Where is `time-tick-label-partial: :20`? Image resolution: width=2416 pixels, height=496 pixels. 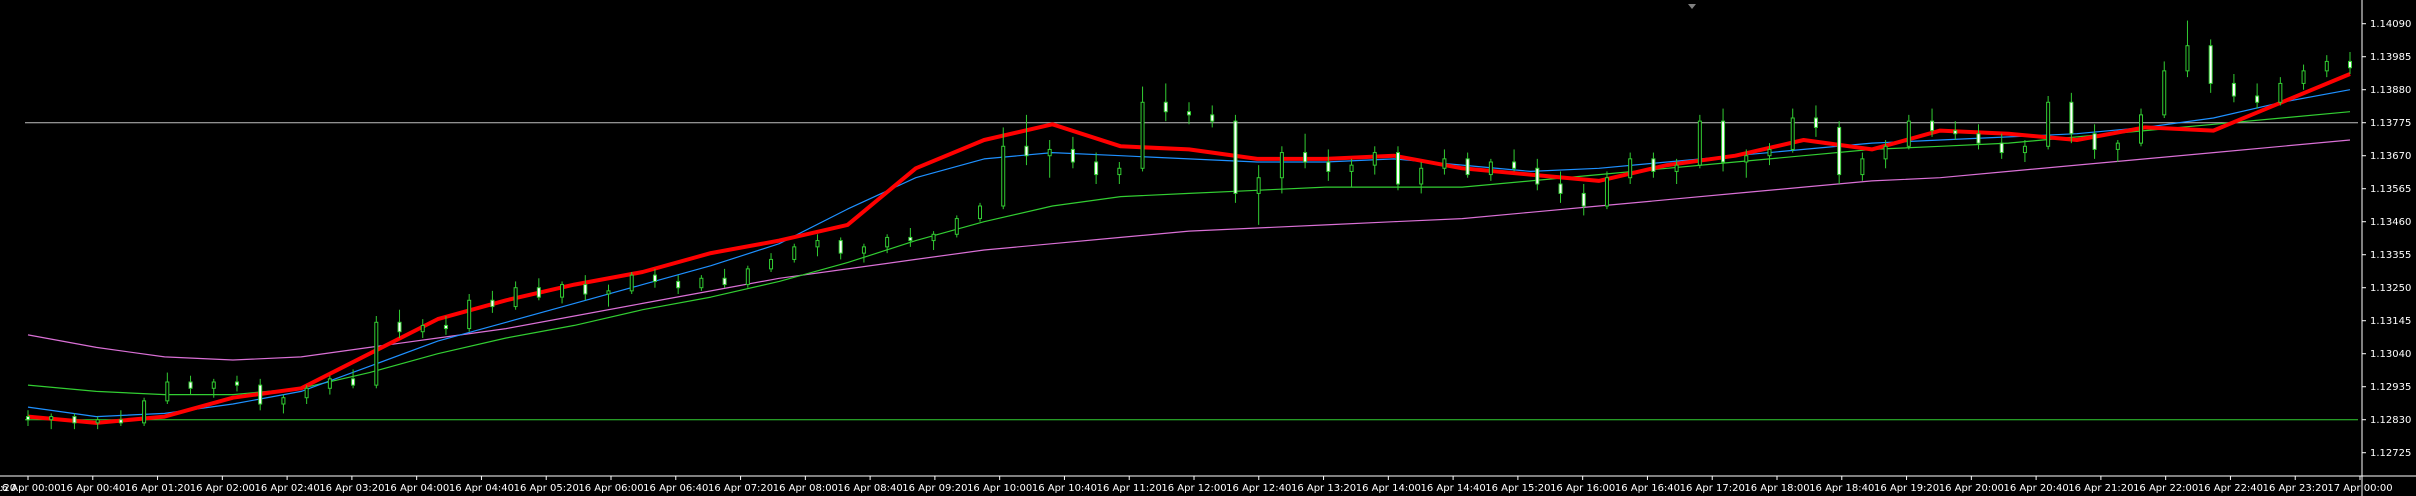 time-tick-label-partial: :20 is located at coordinates (8, 488).